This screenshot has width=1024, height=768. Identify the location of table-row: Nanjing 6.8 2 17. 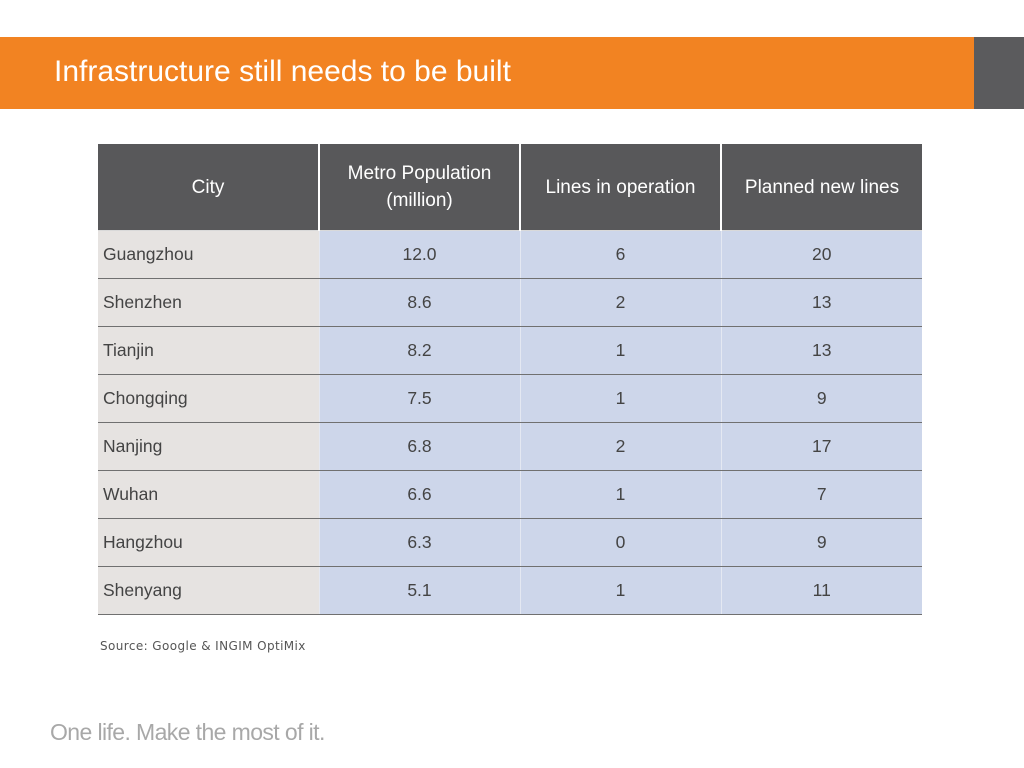
(510, 446).